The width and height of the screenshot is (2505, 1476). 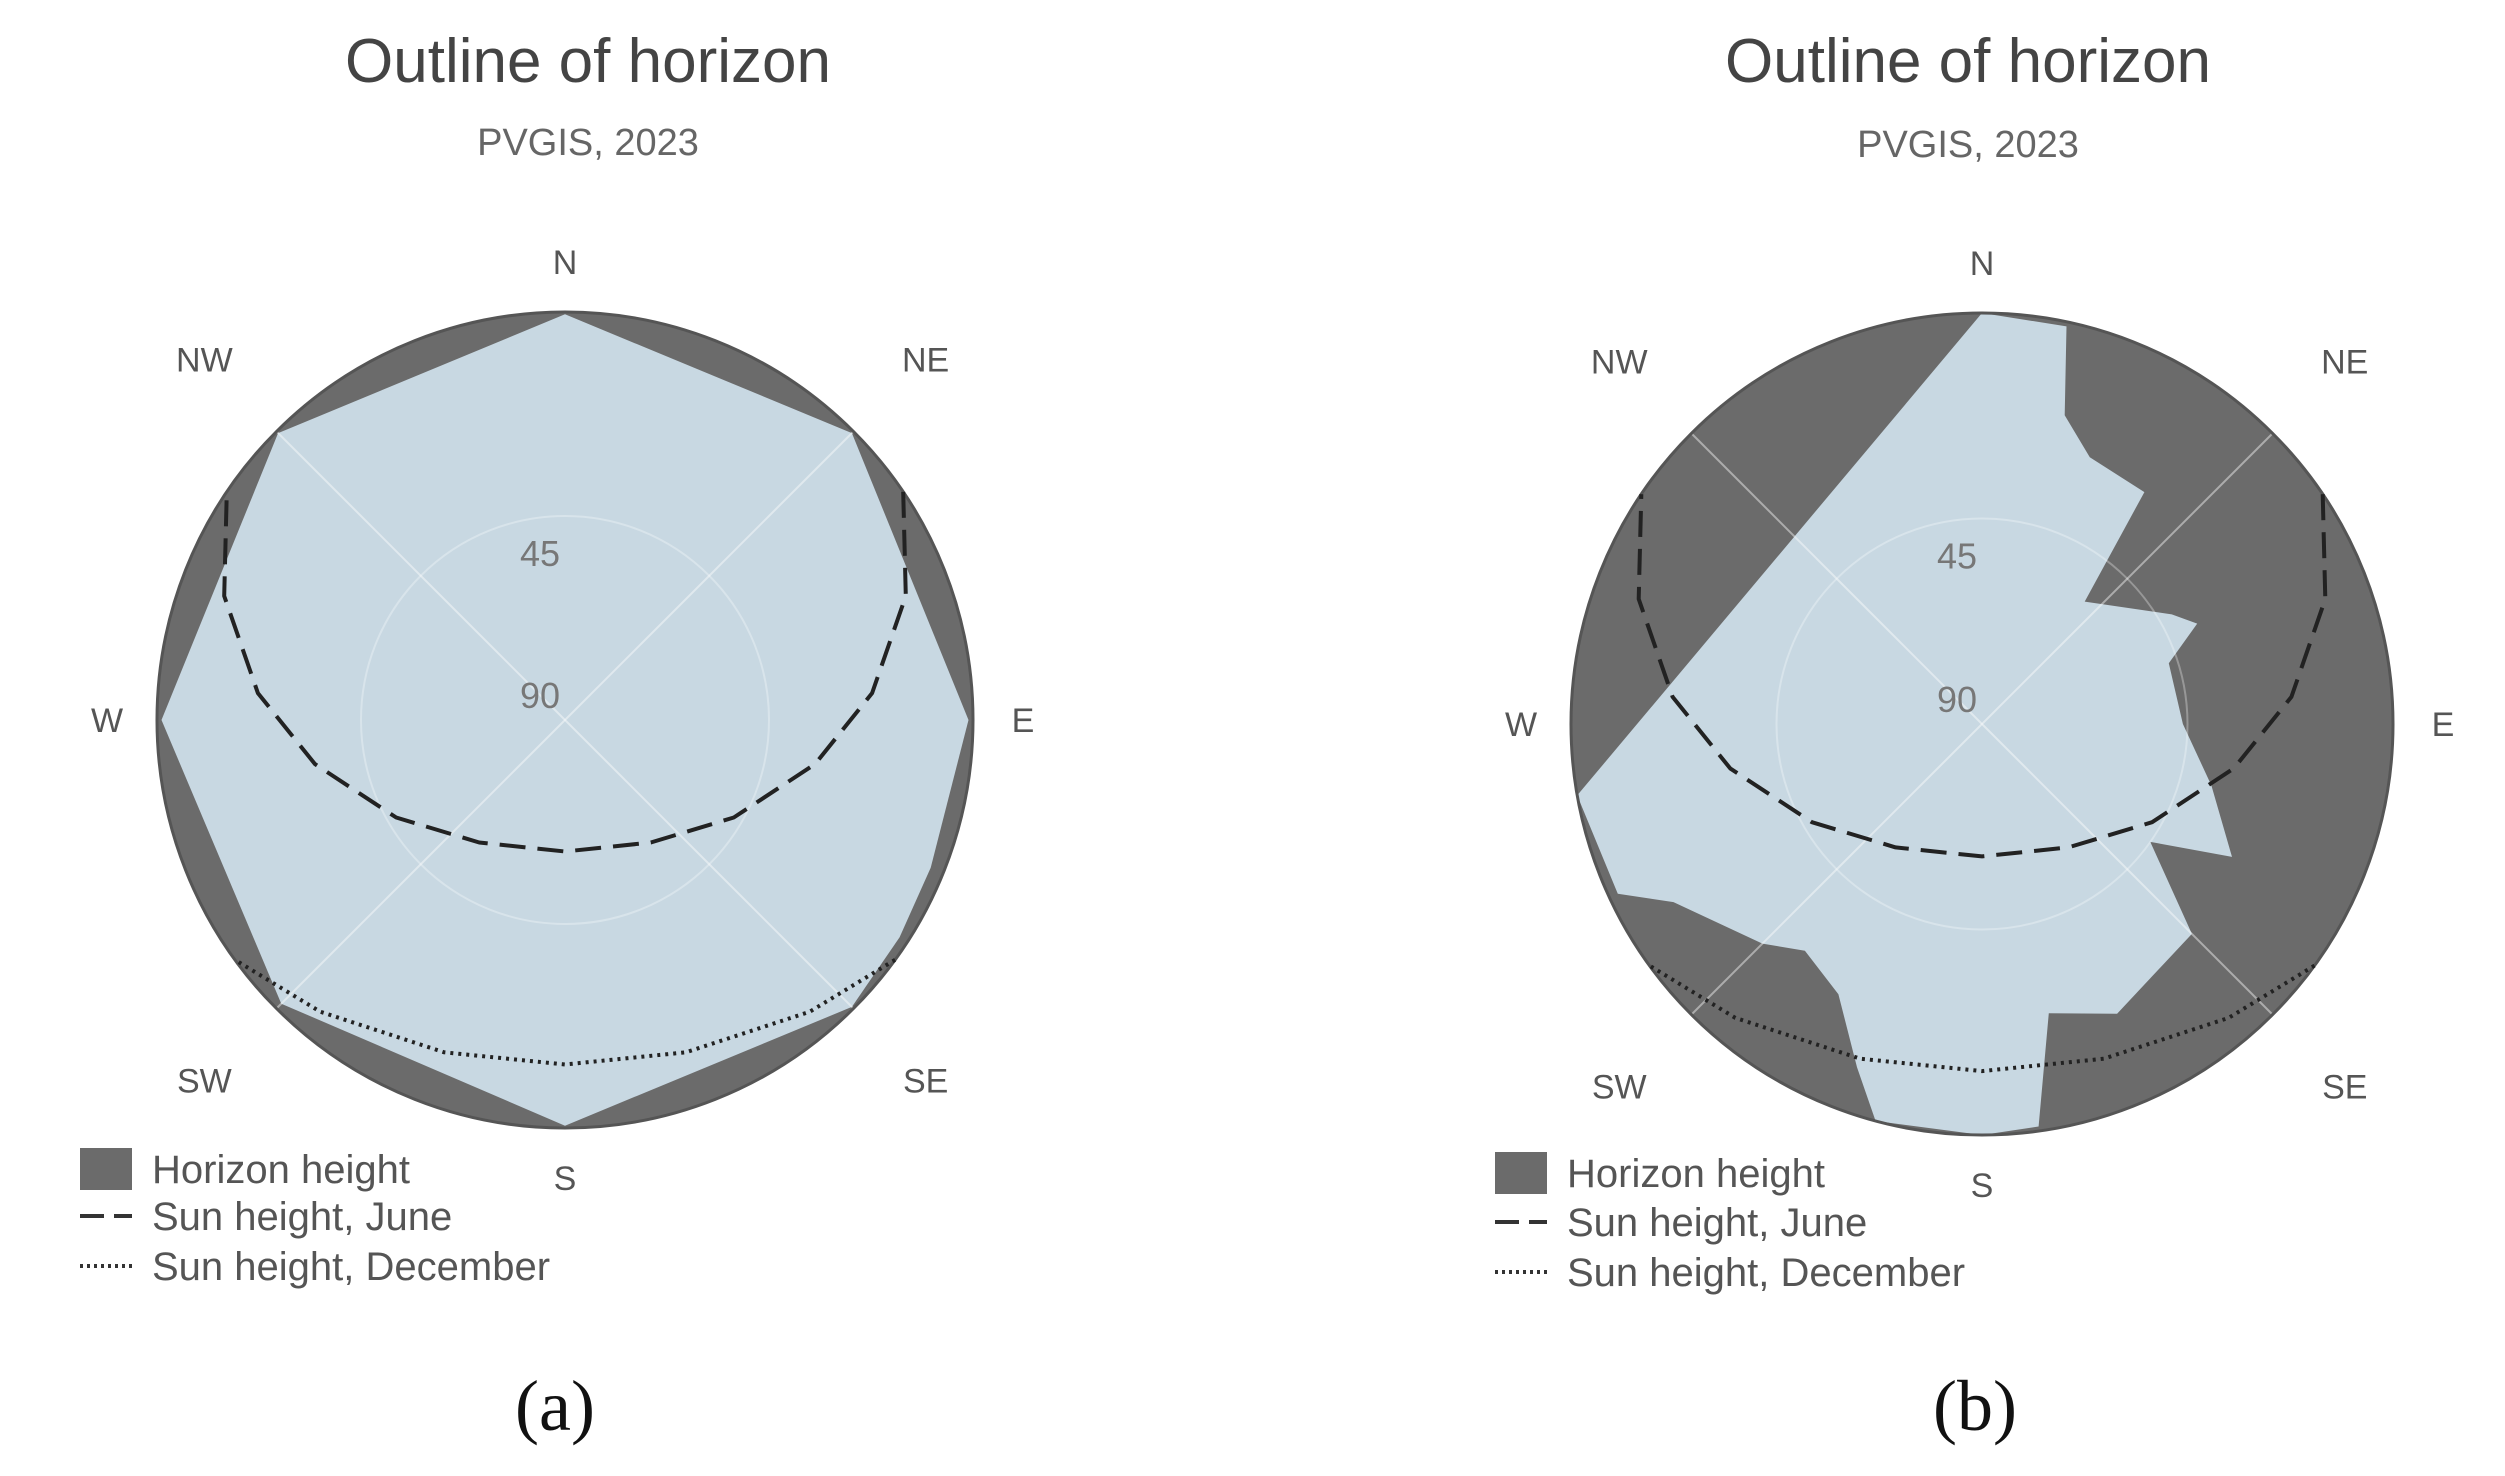 I want to click on sun-height-december-line, so click(x=1982, y=1018).